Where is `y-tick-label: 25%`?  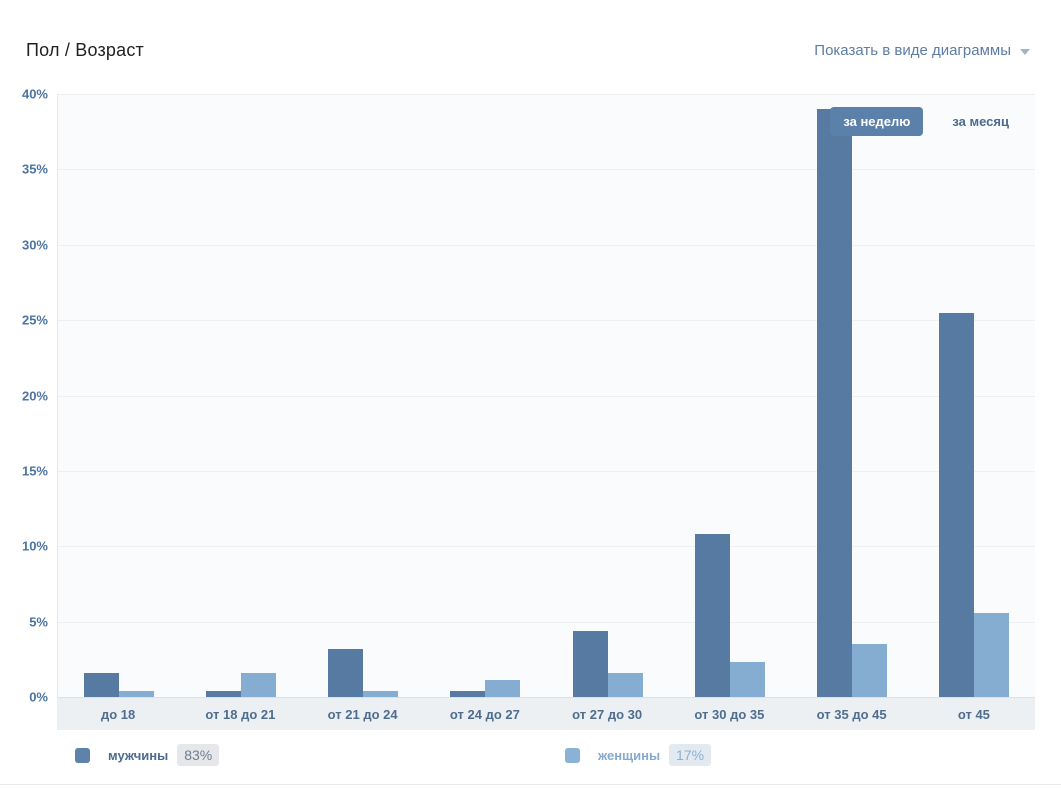 y-tick-label: 25% is located at coordinates (34, 320).